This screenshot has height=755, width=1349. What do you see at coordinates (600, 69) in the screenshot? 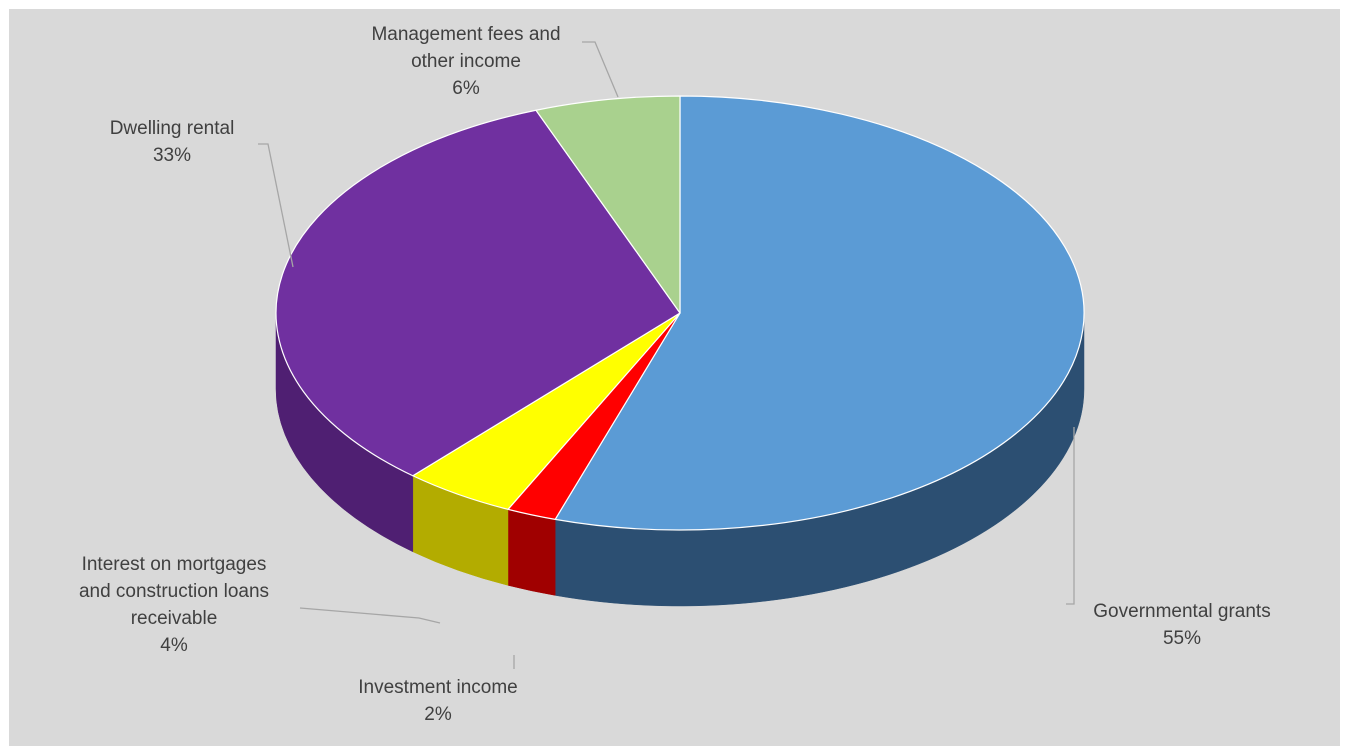
I see `leader-line-mgmt` at bounding box center [600, 69].